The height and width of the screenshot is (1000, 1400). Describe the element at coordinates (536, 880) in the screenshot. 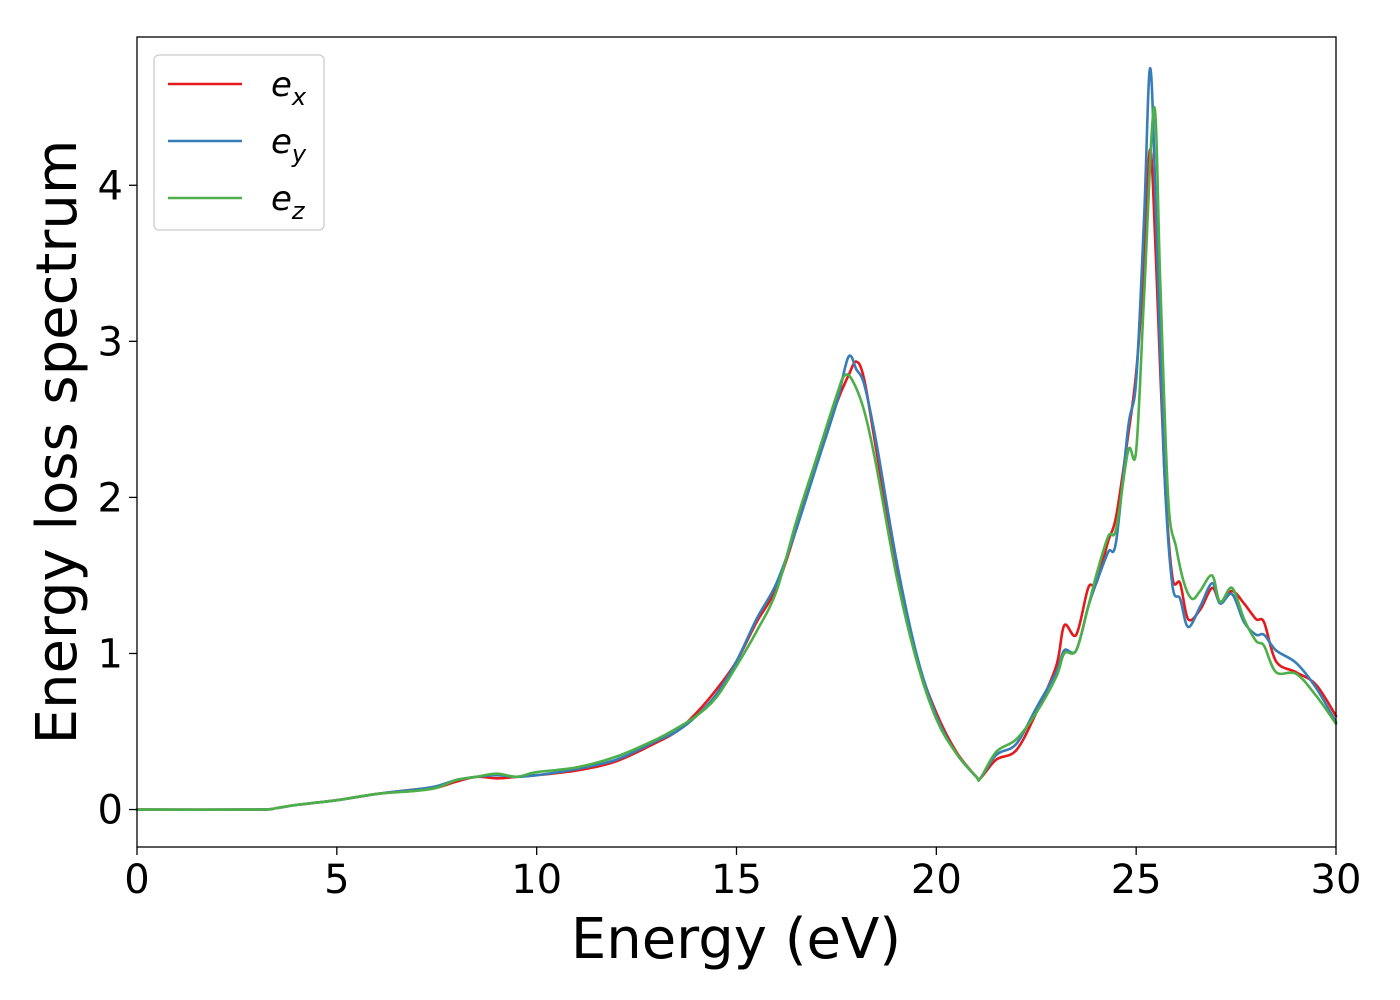

I see `x-tick-label: 10` at that location.